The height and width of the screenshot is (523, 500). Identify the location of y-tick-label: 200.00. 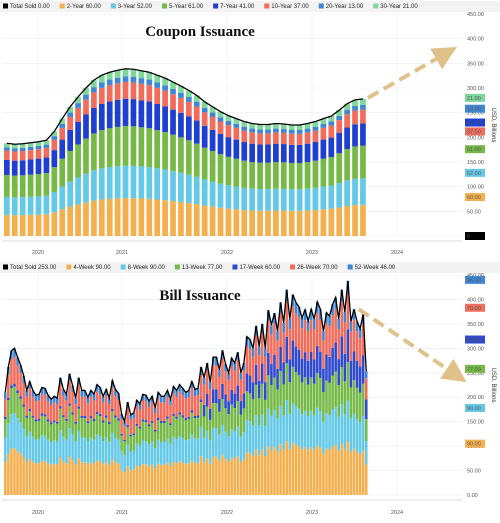
(475, 138).